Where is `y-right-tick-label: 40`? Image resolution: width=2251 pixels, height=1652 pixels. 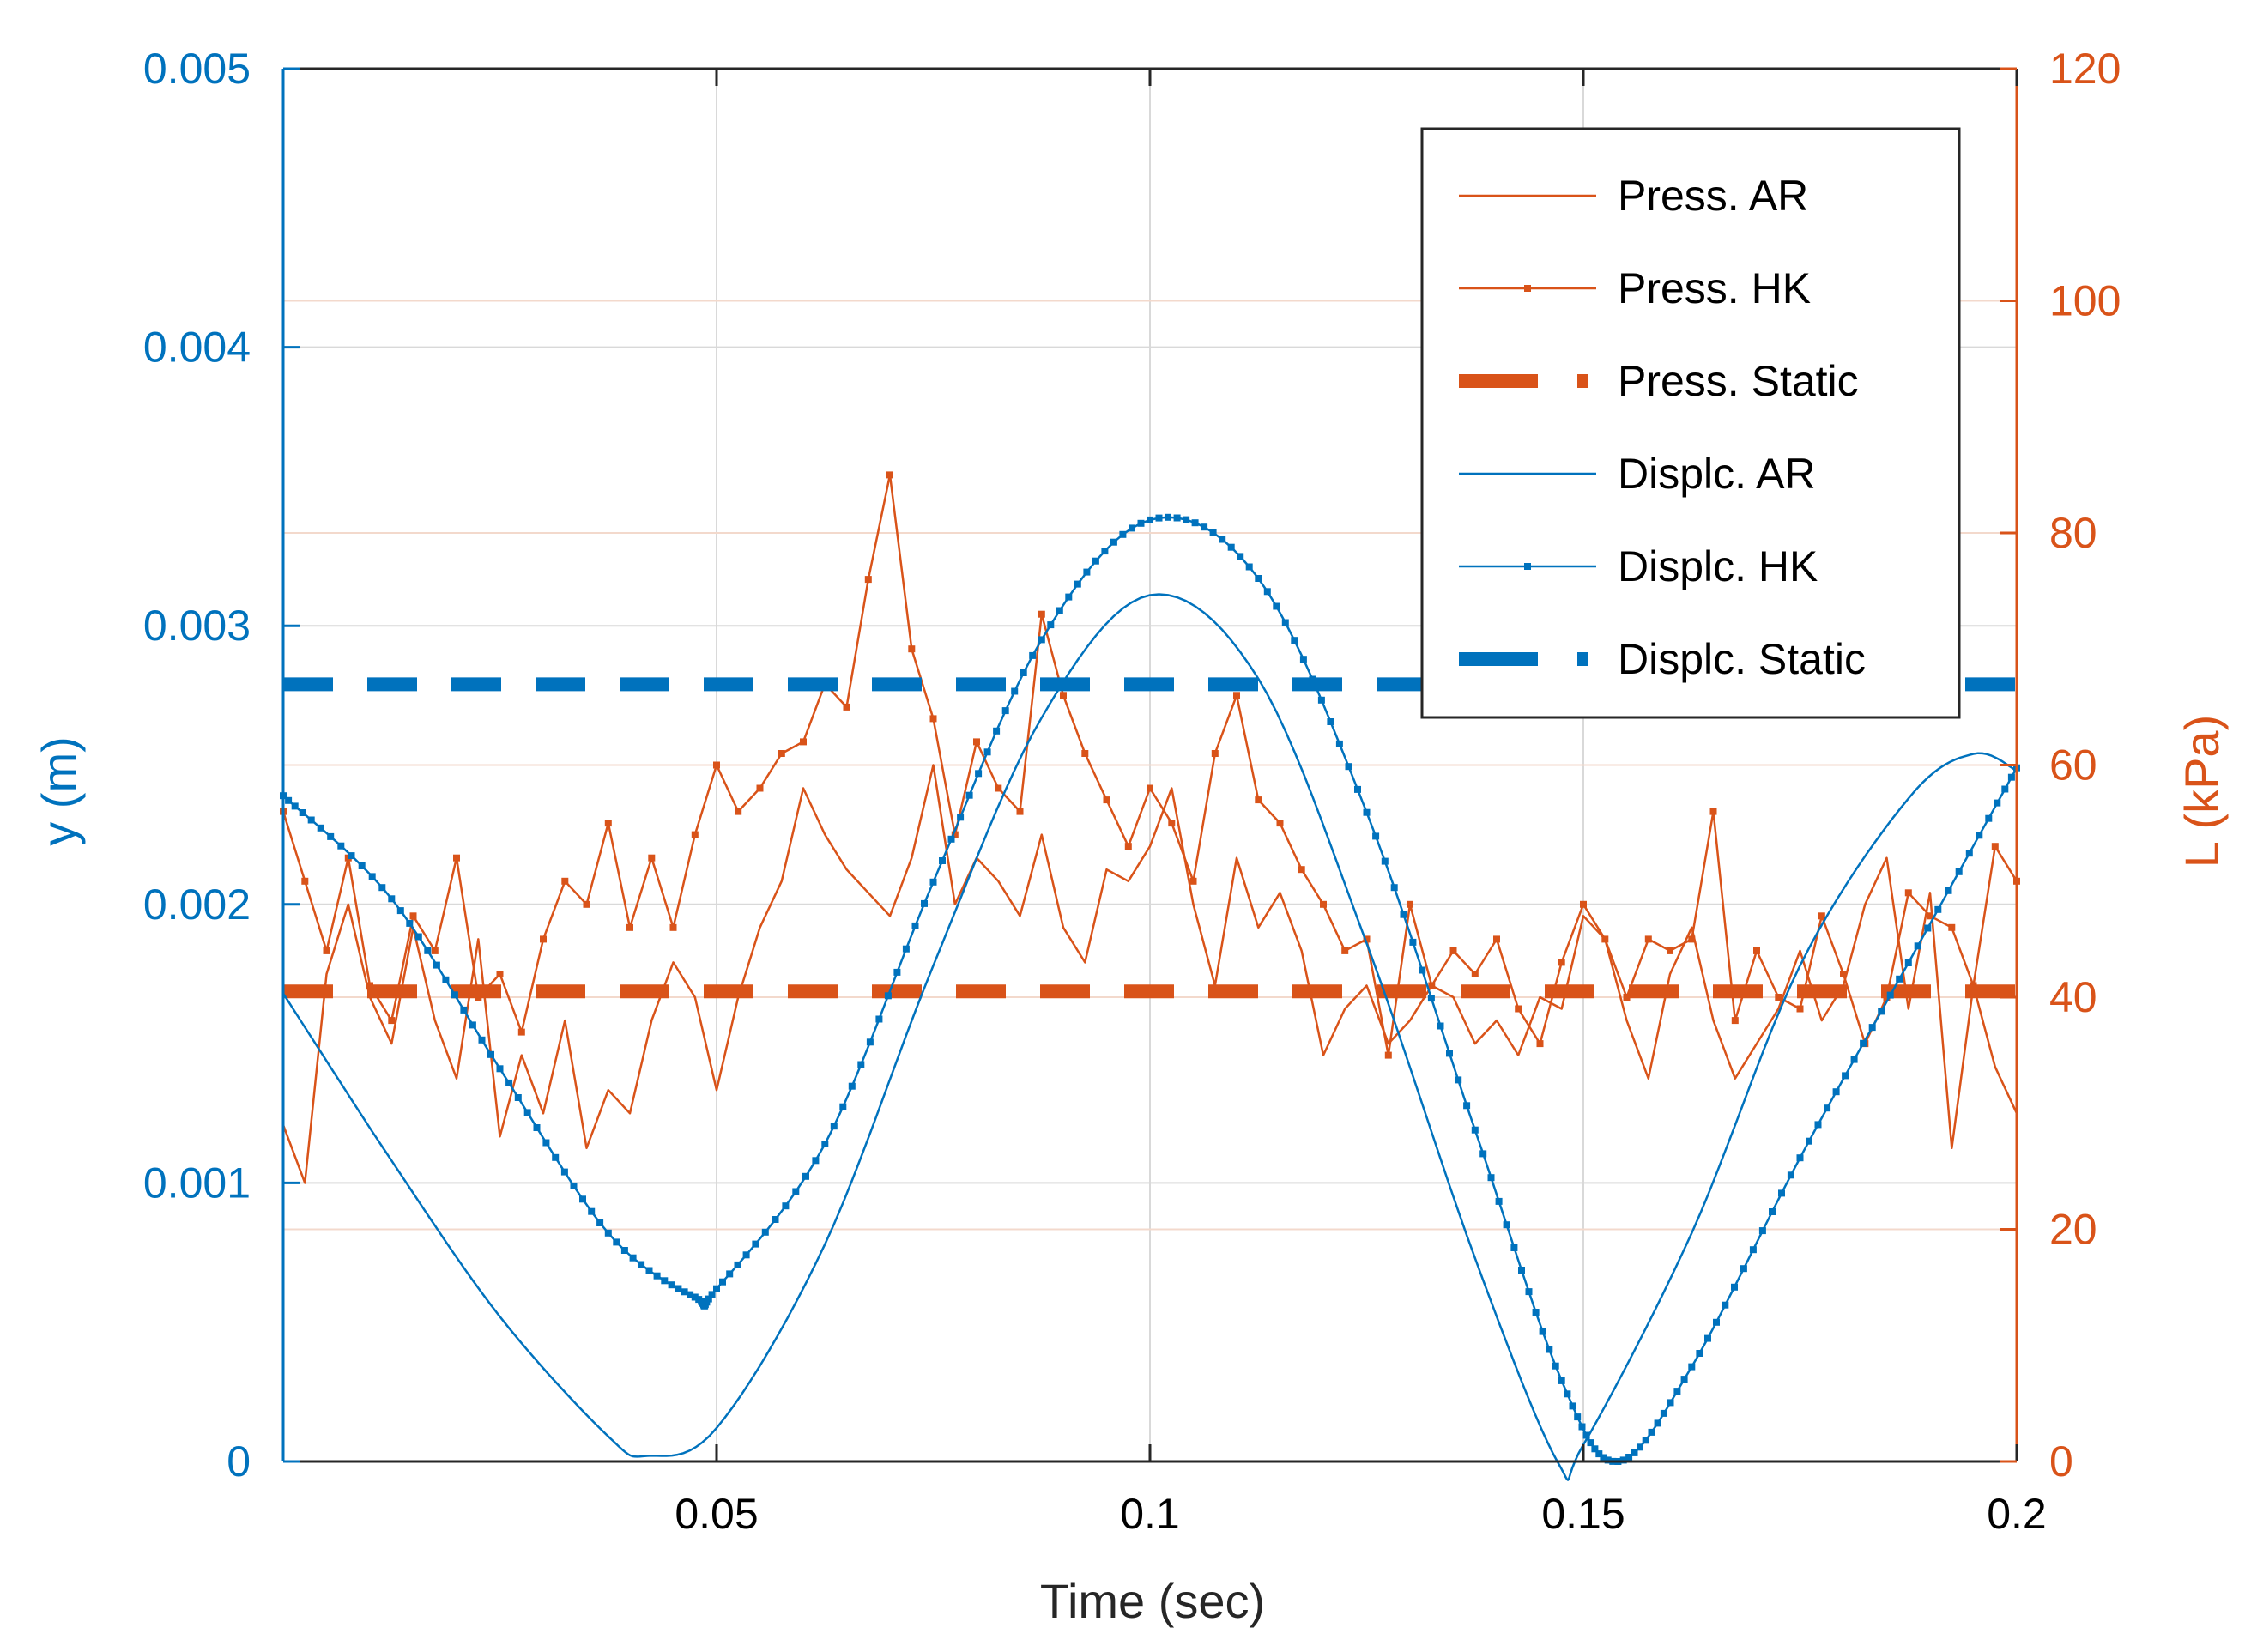 y-right-tick-label: 40 is located at coordinates (2073, 997).